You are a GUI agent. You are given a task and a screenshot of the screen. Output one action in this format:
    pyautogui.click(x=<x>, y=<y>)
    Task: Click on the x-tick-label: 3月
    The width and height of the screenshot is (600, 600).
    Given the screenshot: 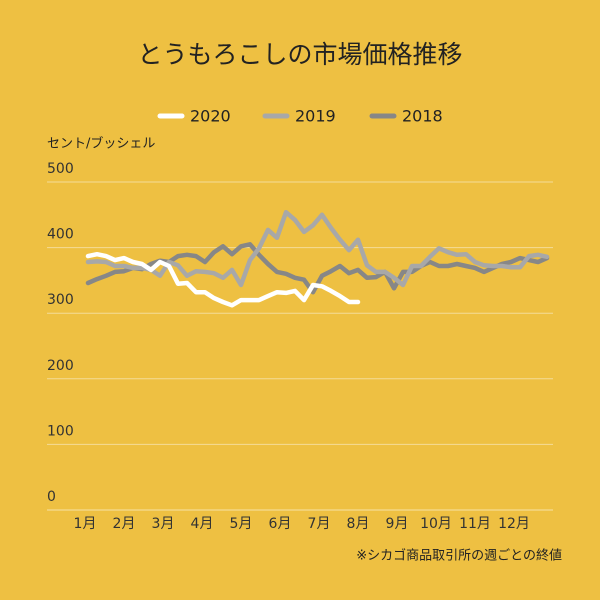 What is the action you would take?
    pyautogui.click(x=163, y=524)
    